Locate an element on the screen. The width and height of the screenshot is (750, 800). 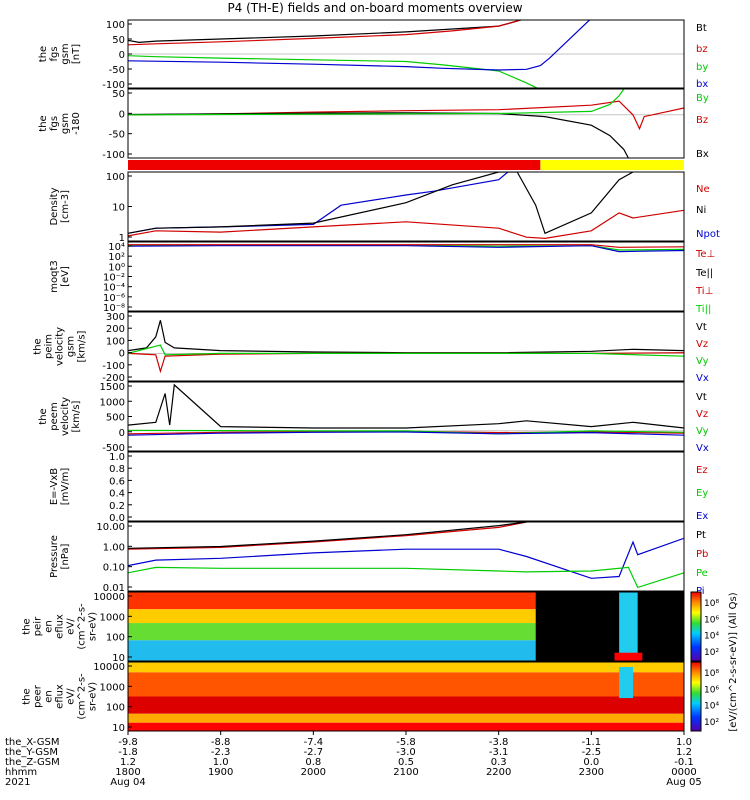
peem_velocity-ytick-label: -500 is located at coordinates (113, 448).